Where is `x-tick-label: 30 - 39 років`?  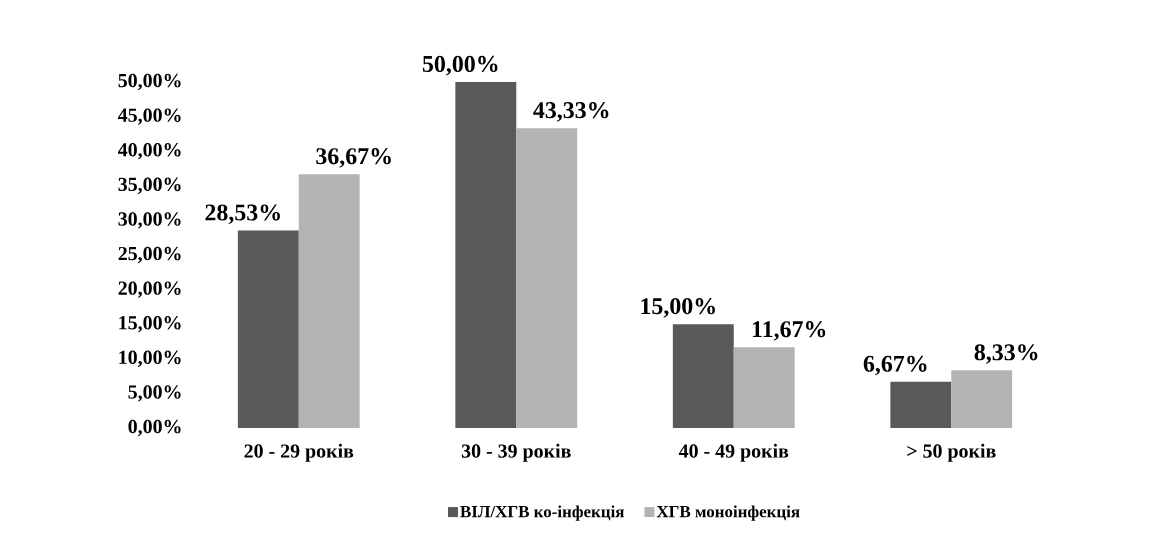
x-tick-label: 30 - 39 років is located at coordinates (516, 452).